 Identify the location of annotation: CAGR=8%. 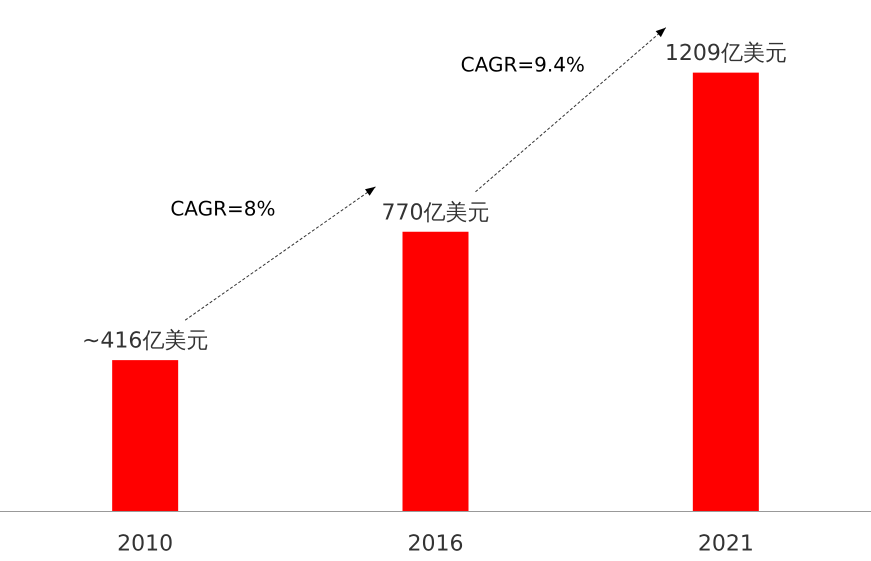
(223, 208).